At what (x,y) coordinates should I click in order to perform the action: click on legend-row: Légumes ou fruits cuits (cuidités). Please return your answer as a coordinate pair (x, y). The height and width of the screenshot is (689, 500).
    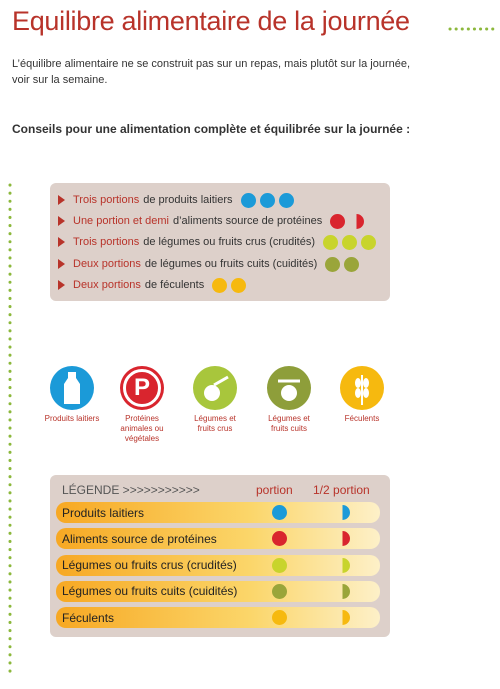
    Looking at the image, I should click on (218, 591).